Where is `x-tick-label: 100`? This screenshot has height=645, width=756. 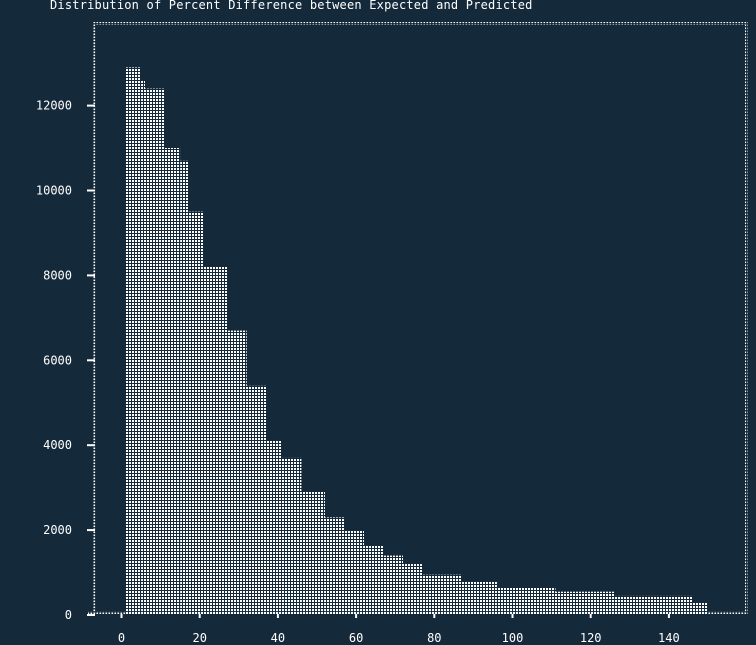
x-tick-label: 100 is located at coordinates (513, 638).